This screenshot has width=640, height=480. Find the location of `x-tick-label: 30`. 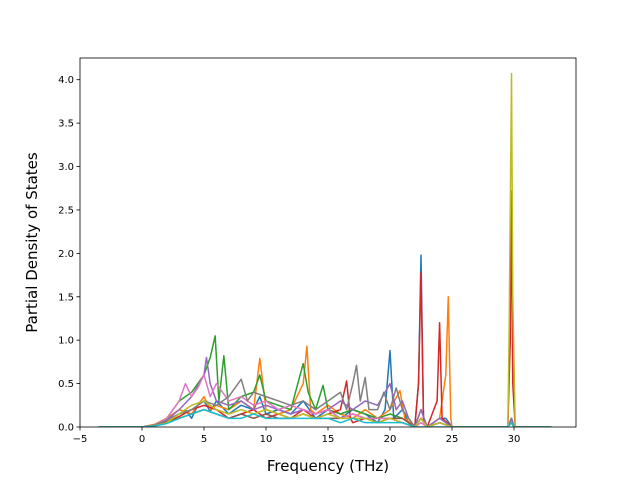

x-tick-label: 30 is located at coordinates (514, 439).